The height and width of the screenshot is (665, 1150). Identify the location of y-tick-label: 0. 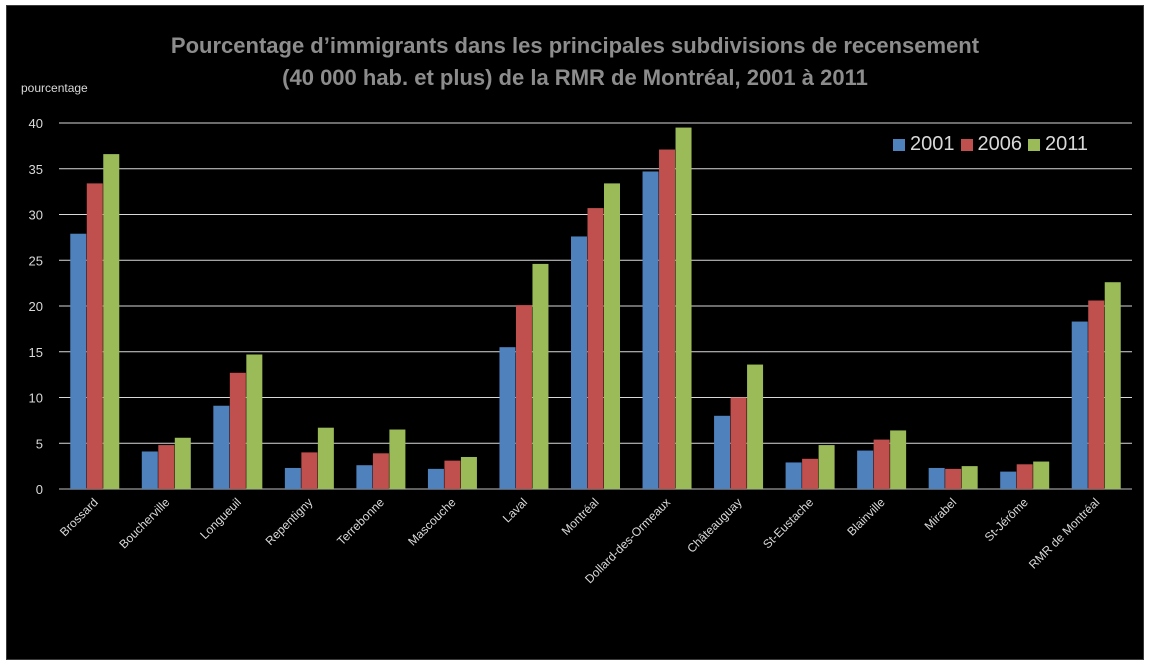
(39, 489).